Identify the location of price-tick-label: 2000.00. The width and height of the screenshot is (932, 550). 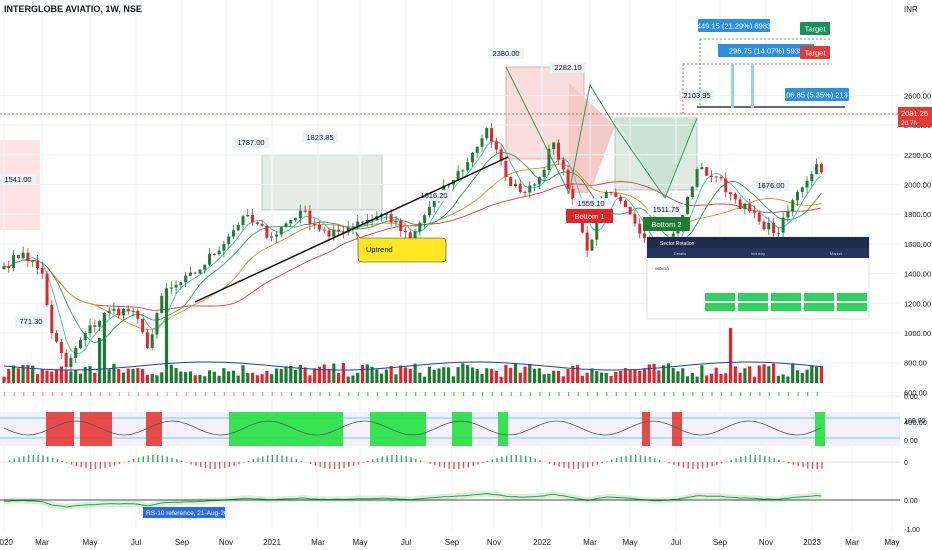
(917, 185).